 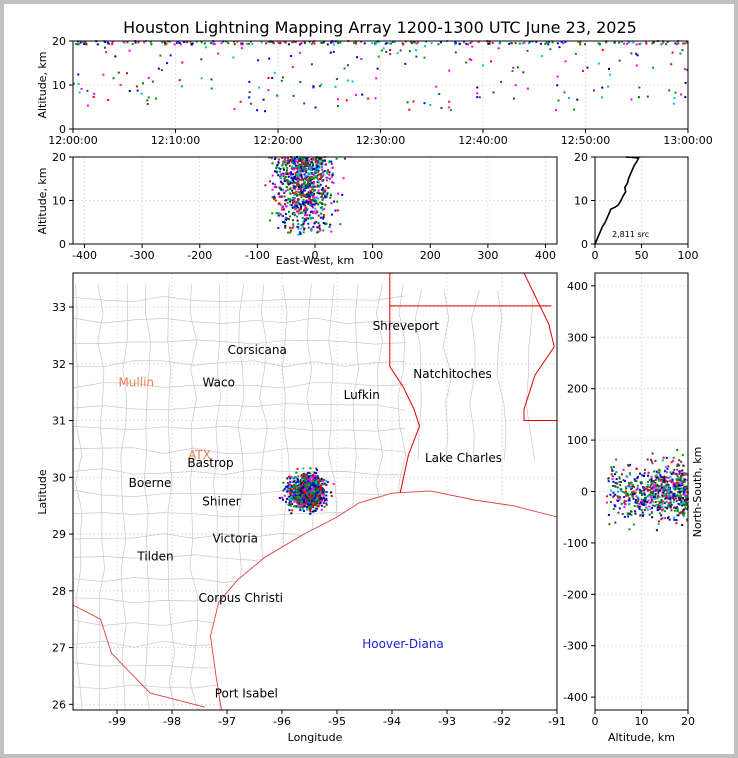 I want to click on latitude-tick-label: 29, so click(x=59, y=534).